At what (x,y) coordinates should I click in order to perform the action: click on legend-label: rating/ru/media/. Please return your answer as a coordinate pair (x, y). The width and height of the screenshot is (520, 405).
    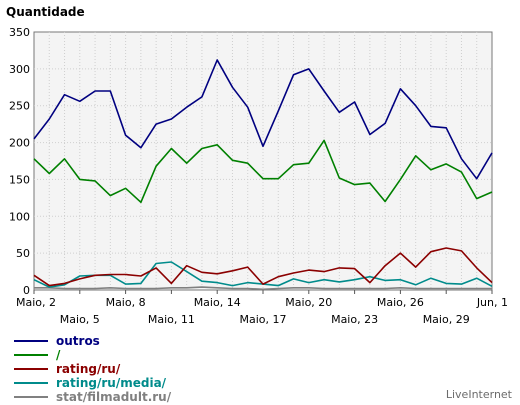
    Looking at the image, I should click on (111, 383).